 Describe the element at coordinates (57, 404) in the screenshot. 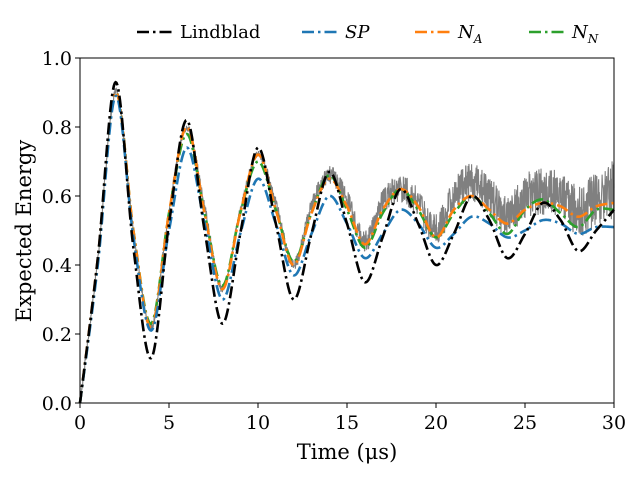

I see `y-tick-label: 0.0` at that location.